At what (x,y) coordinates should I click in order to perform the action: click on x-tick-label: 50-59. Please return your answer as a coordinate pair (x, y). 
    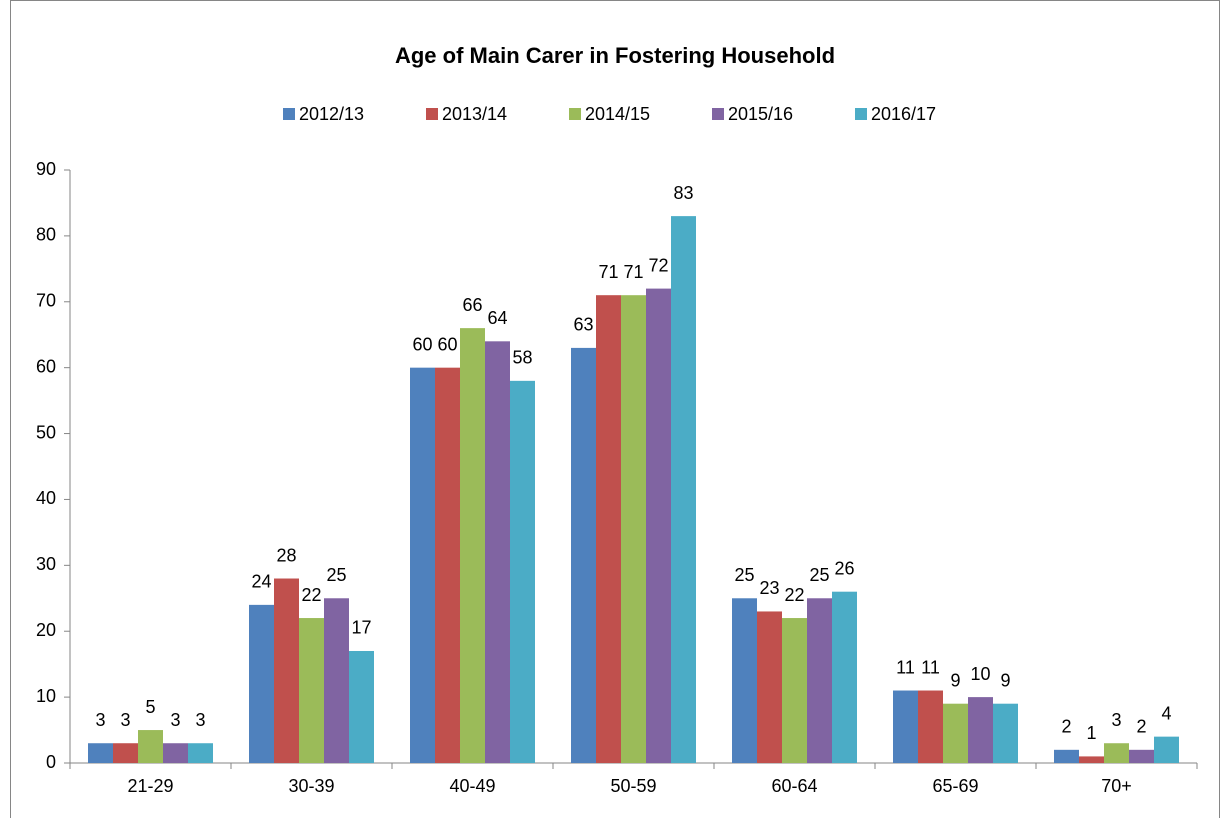
    Looking at the image, I should click on (633, 786).